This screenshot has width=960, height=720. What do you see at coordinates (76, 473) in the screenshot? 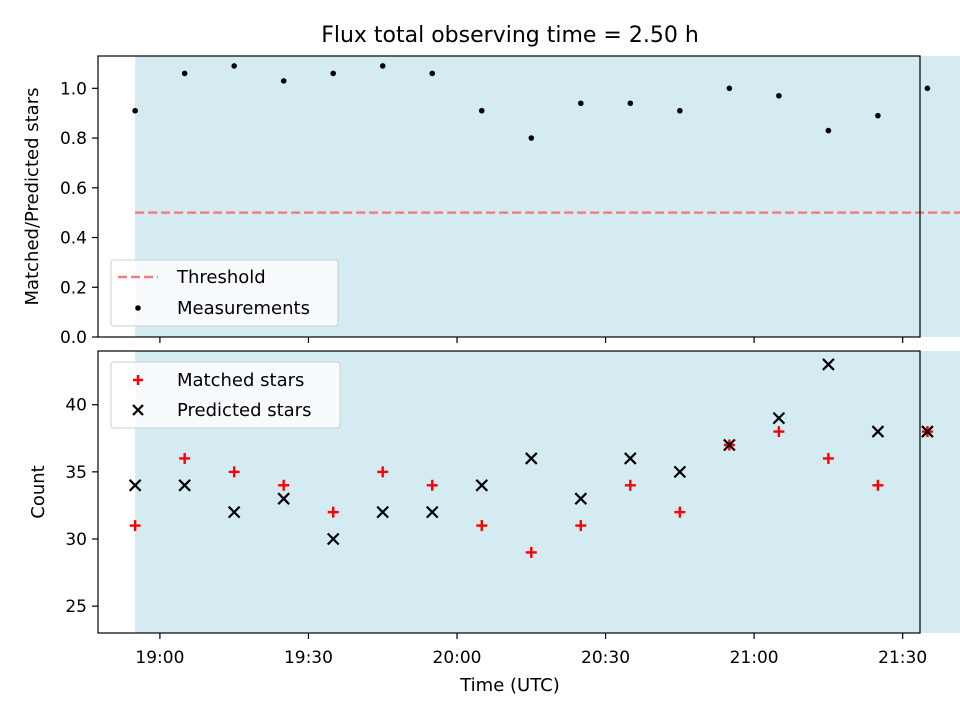
I see `count-y-tick-label: 35` at bounding box center [76, 473].